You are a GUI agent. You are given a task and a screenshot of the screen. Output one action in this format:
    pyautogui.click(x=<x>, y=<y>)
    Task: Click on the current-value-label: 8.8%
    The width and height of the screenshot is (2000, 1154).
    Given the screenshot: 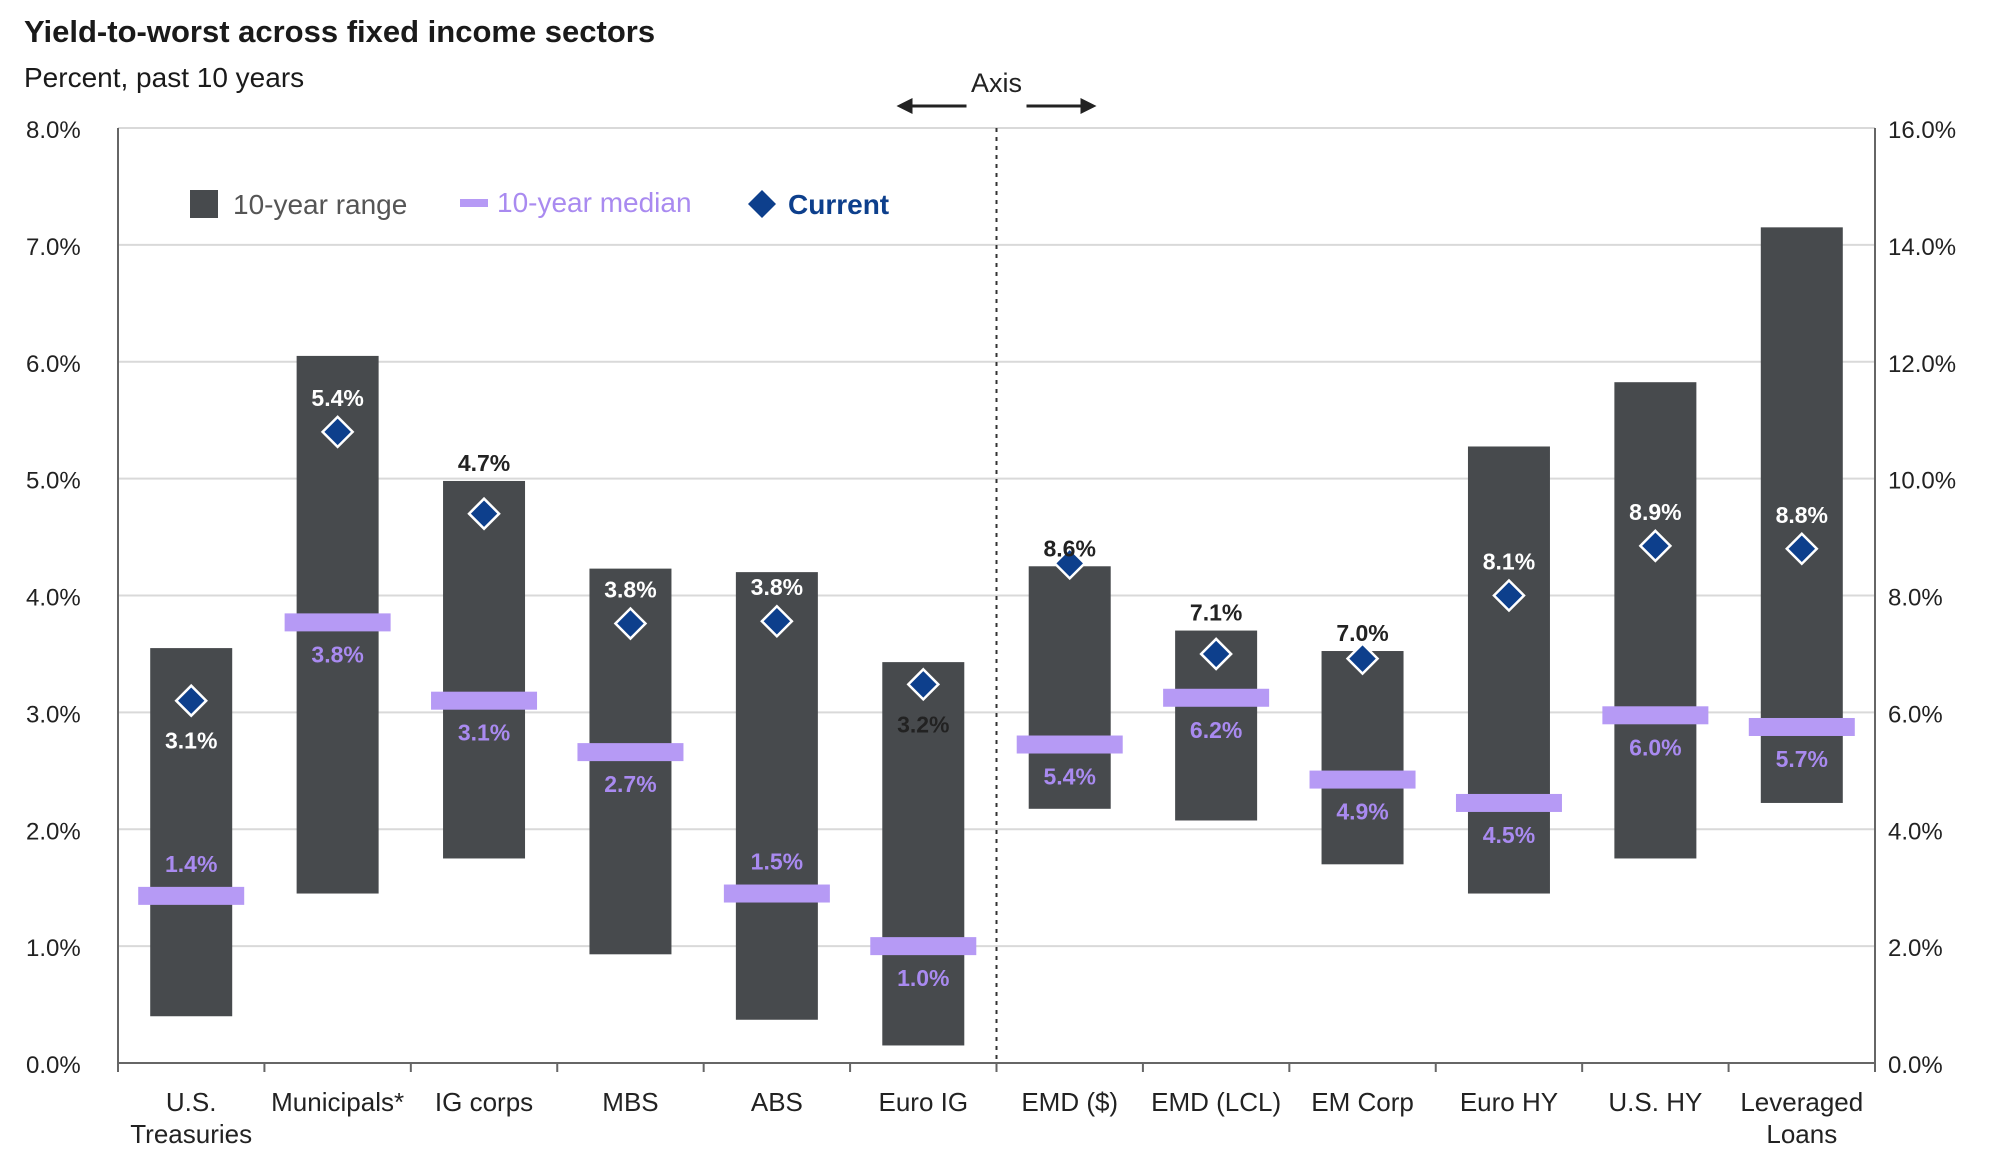 What is the action you would take?
    pyautogui.click(x=1802, y=515)
    